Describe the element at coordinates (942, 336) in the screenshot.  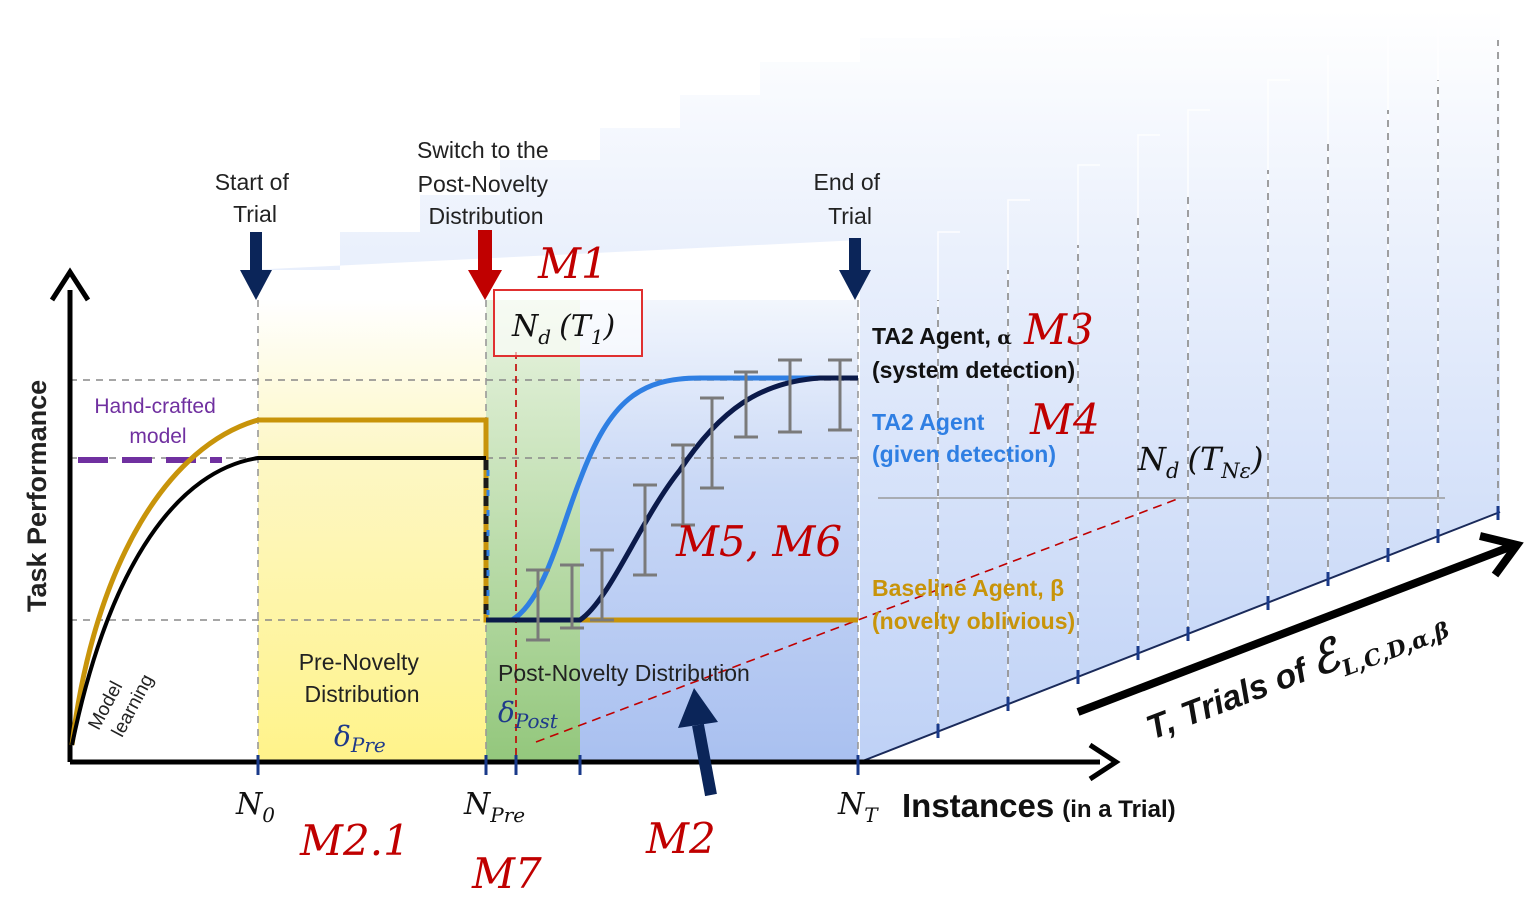
I see `legend-ta2-system-line1: TA2 Agent, α` at that location.